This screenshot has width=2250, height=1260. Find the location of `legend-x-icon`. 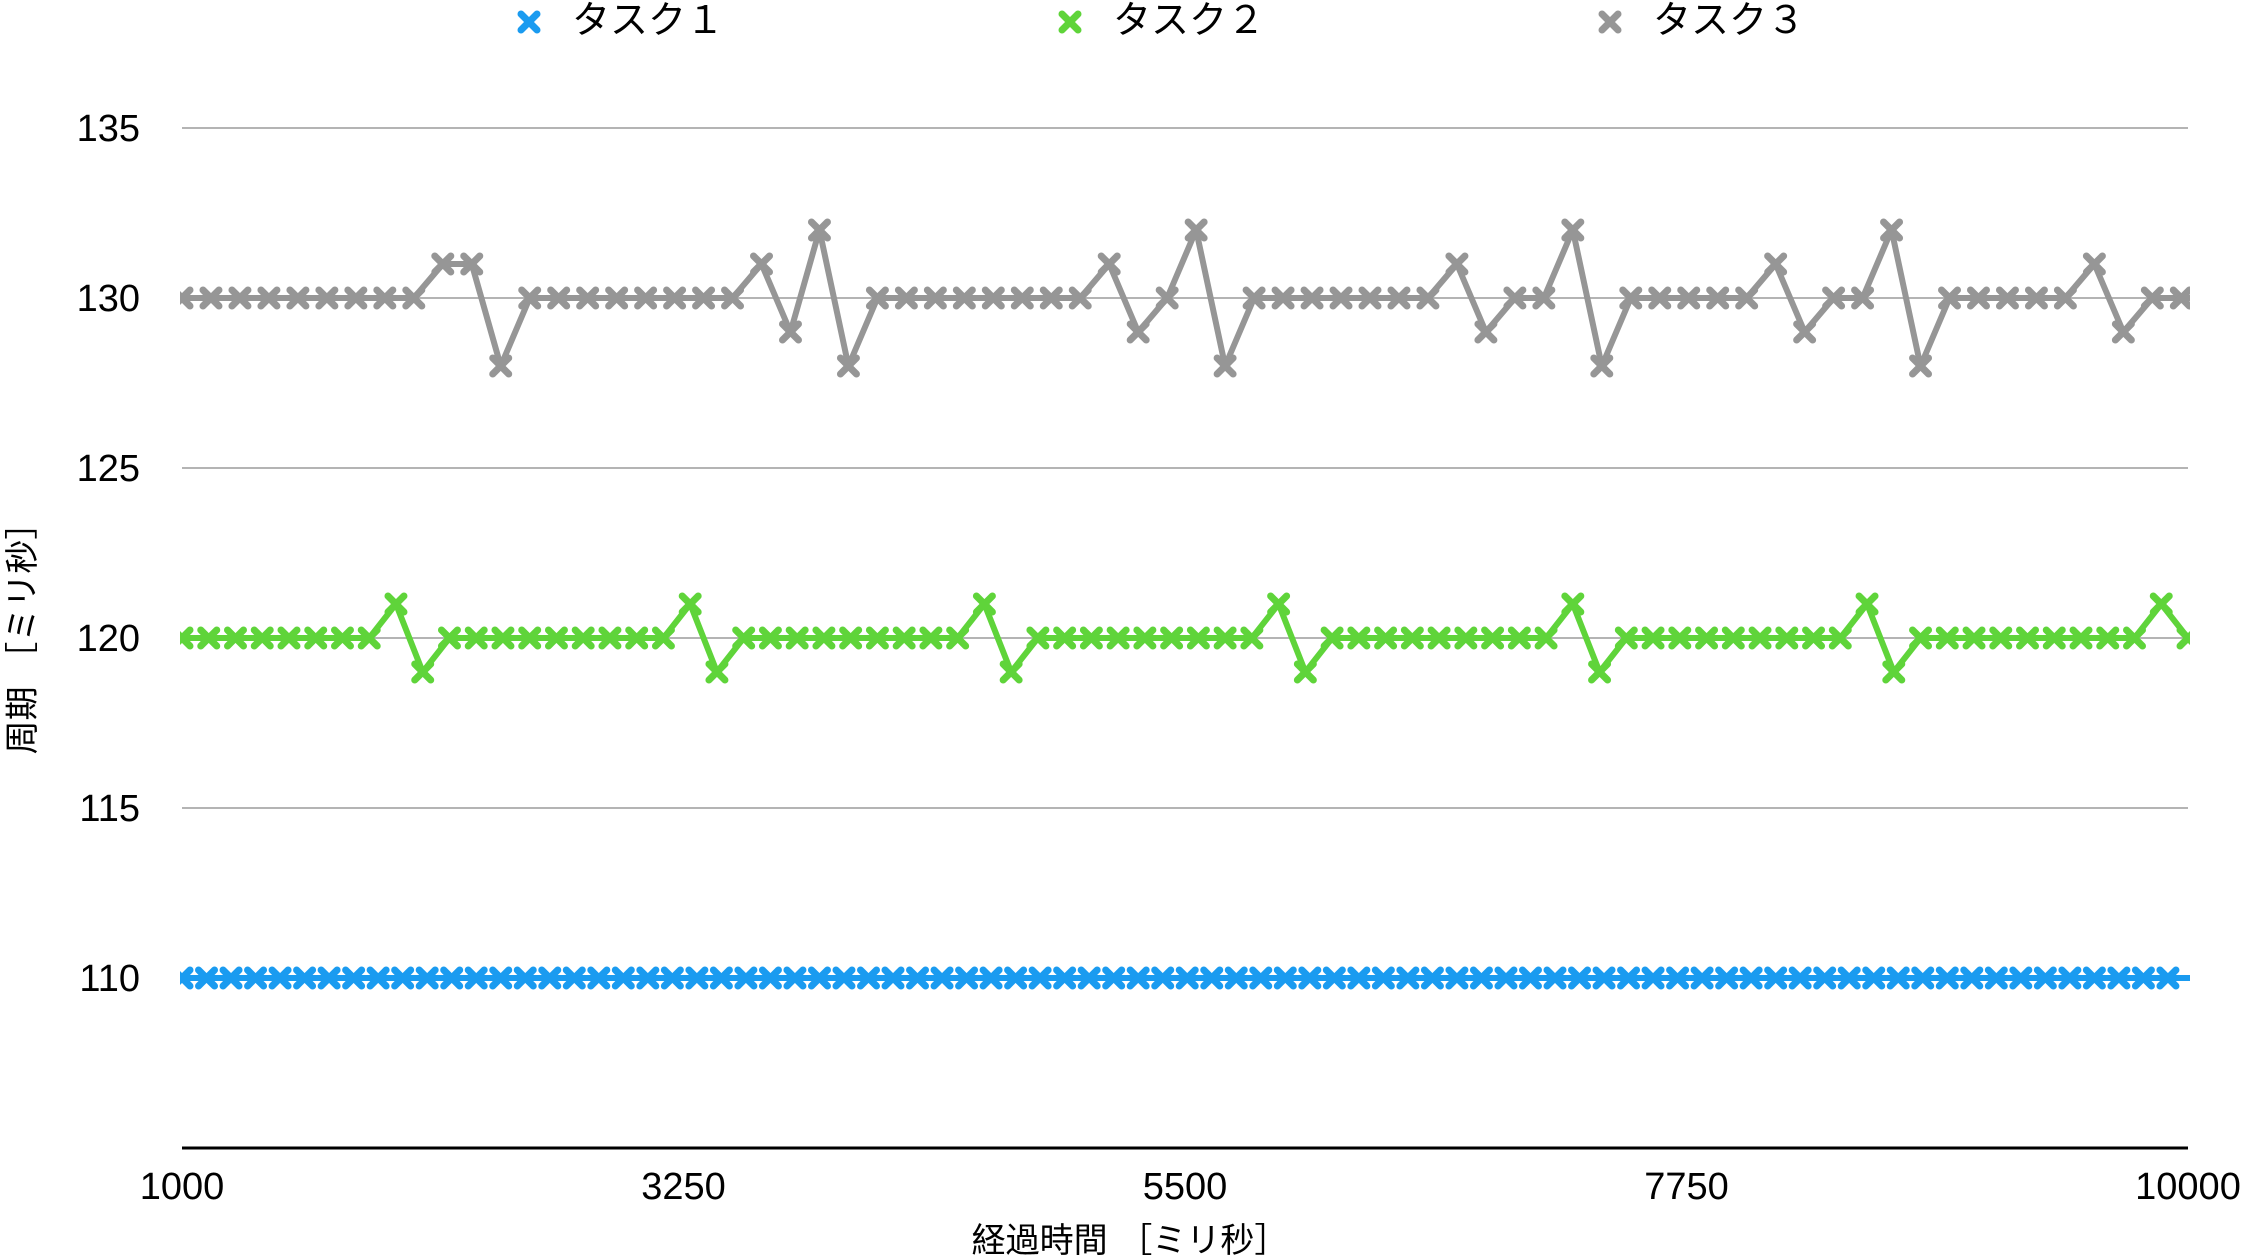

legend-x-icon is located at coordinates (529, 22).